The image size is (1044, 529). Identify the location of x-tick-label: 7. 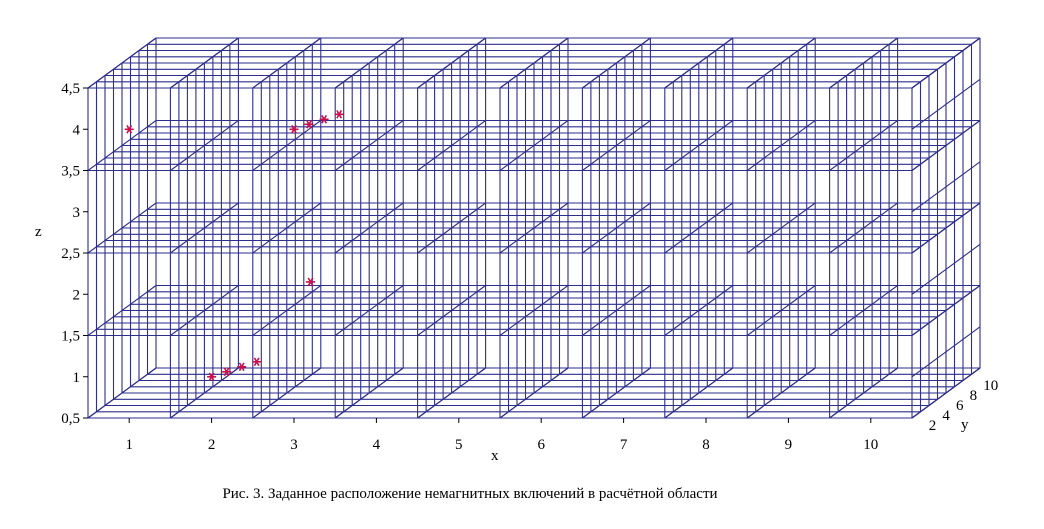
(624, 445).